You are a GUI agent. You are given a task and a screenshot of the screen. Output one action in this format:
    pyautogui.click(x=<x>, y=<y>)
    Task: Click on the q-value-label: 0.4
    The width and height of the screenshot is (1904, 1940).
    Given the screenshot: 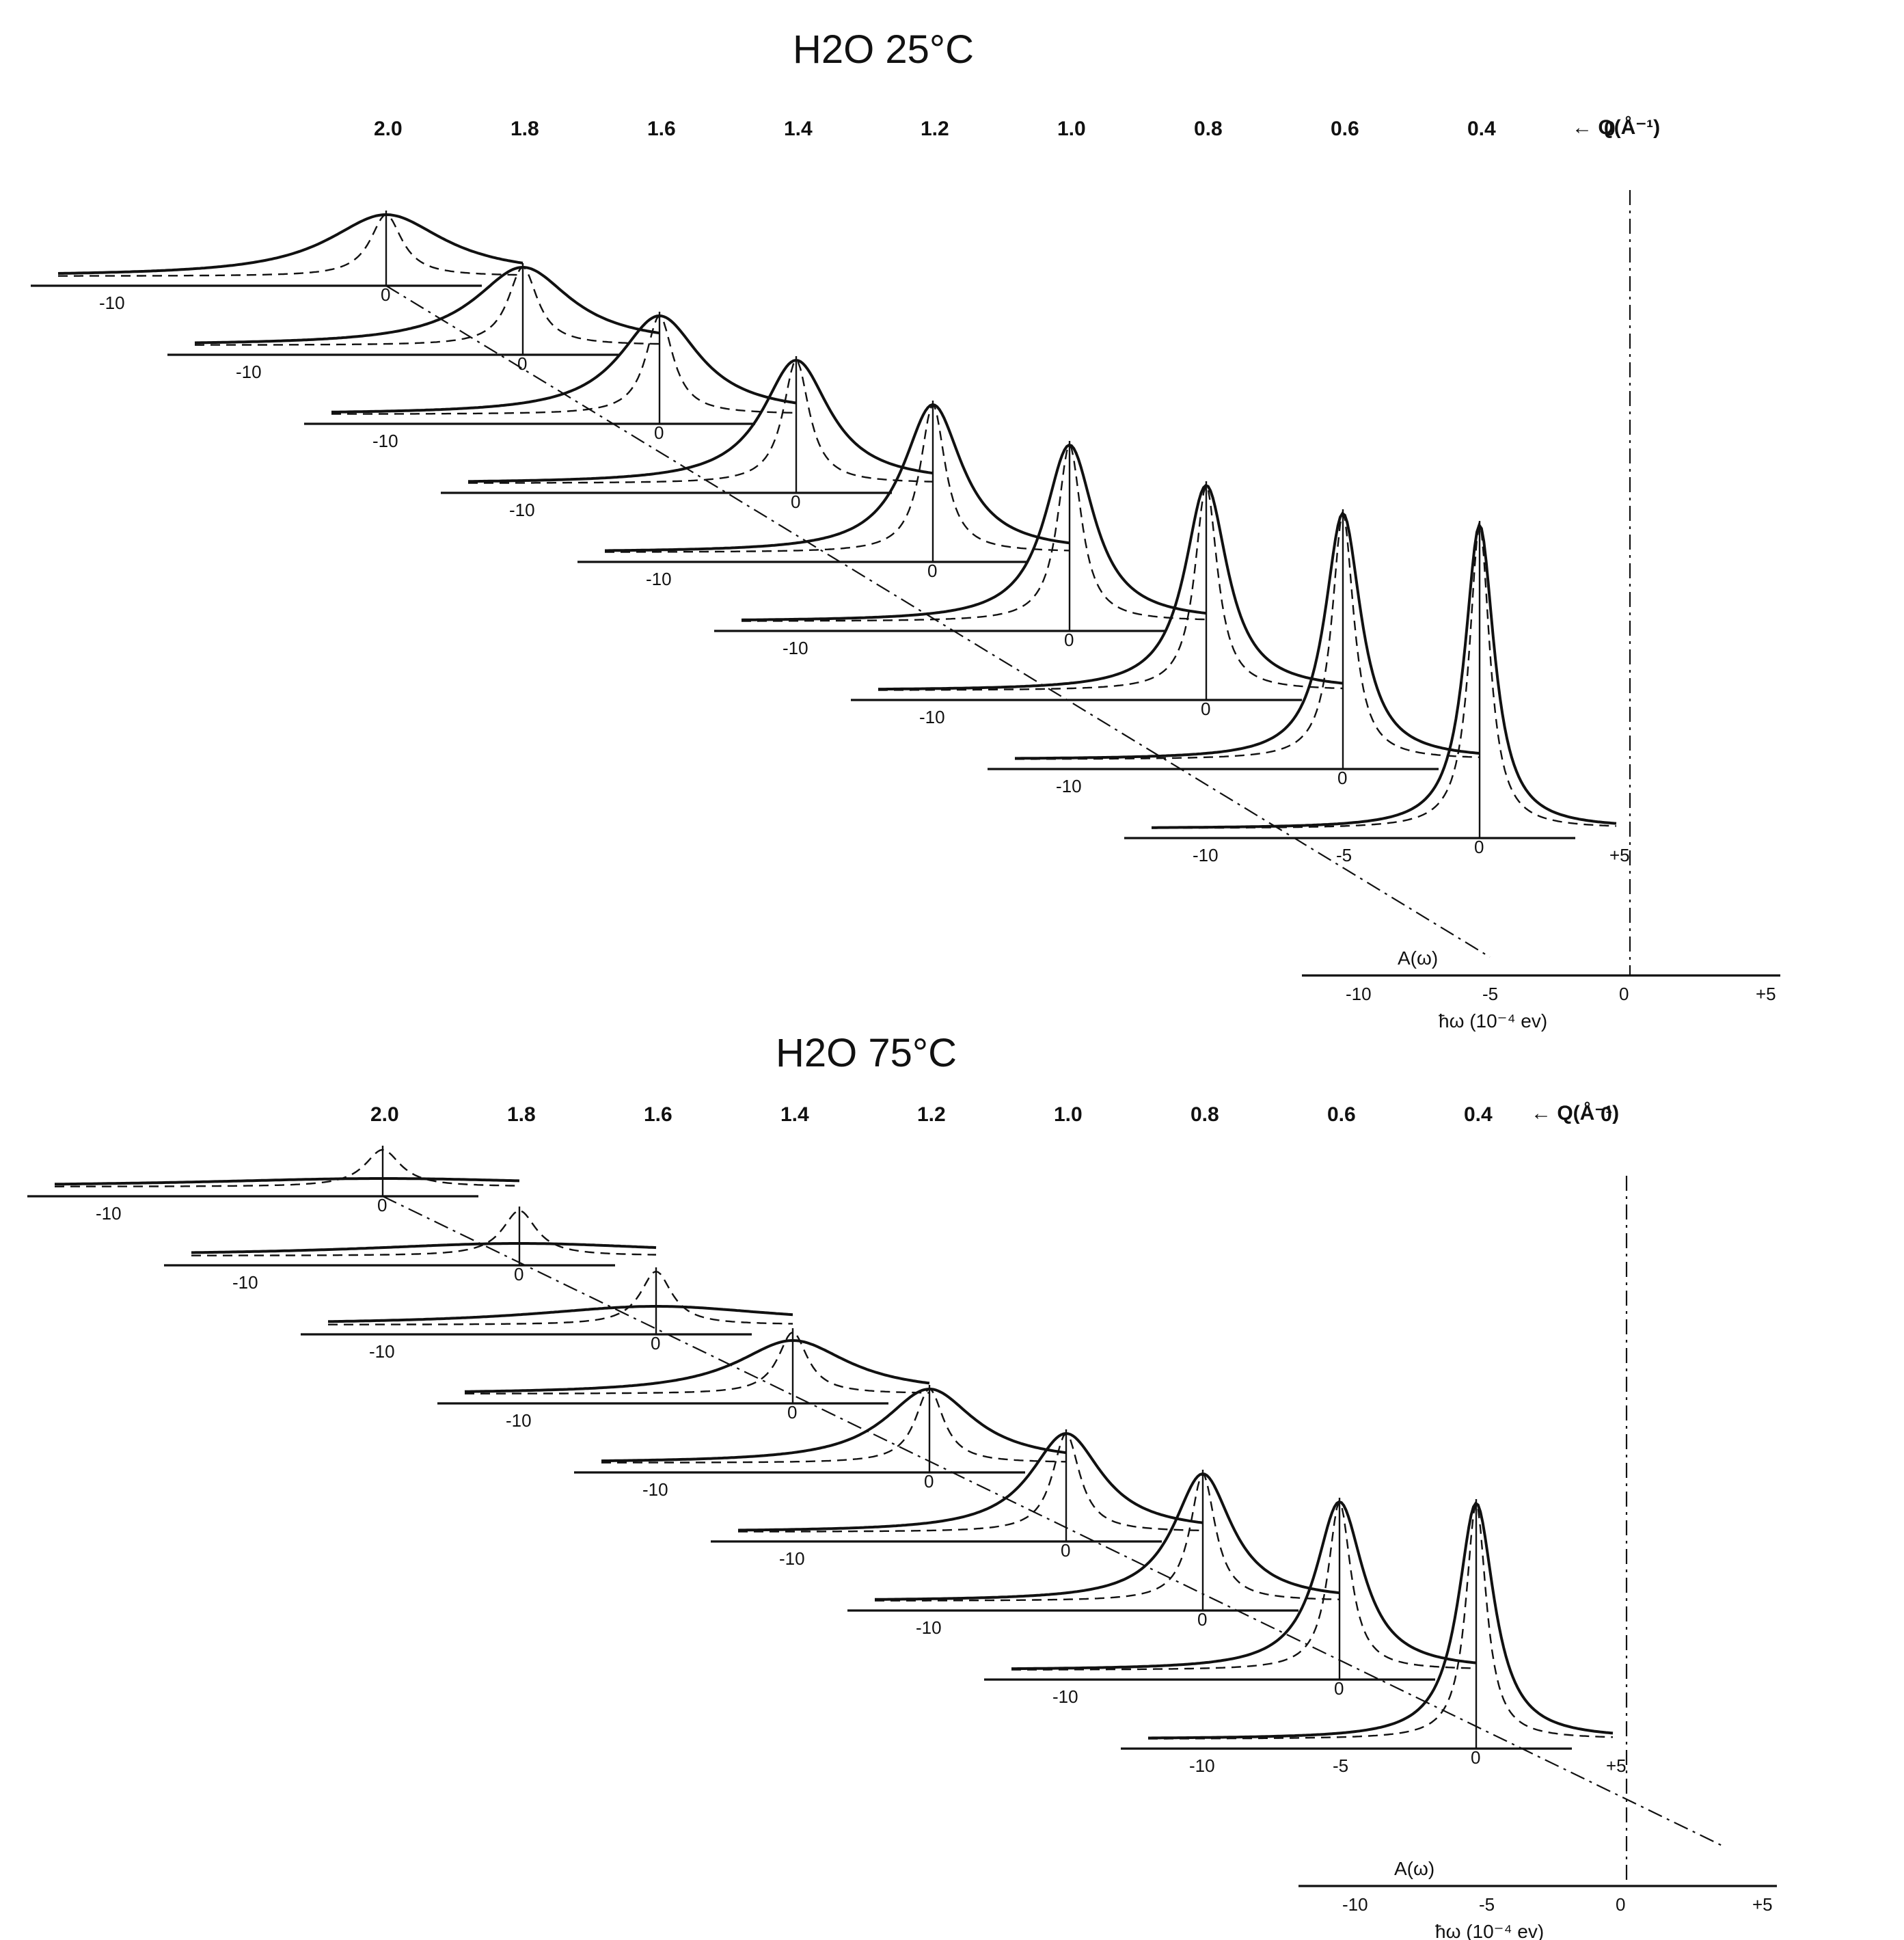 What is the action you would take?
    pyautogui.click(x=1478, y=1114)
    